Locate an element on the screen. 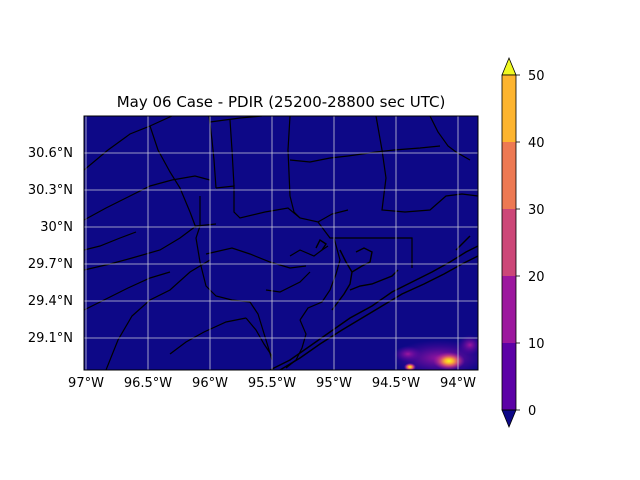 The height and width of the screenshot is (480, 640). lat-label: 29.4°N is located at coordinates (50, 301).